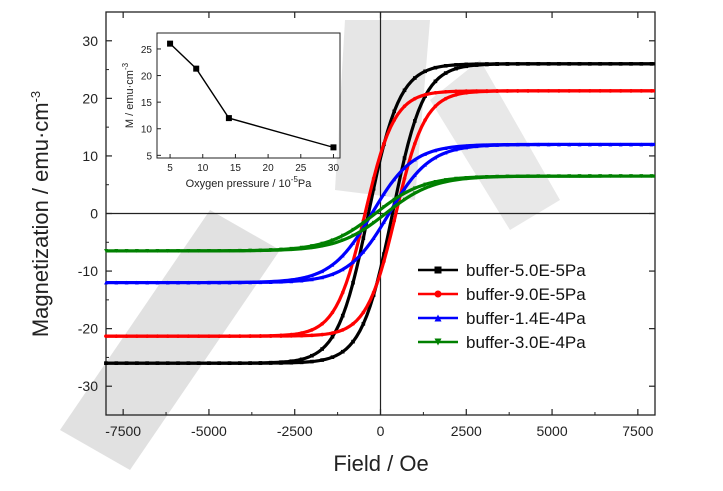  What do you see at coordinates (90, 41) in the screenshot?
I see `y-tick-label: 30` at bounding box center [90, 41].